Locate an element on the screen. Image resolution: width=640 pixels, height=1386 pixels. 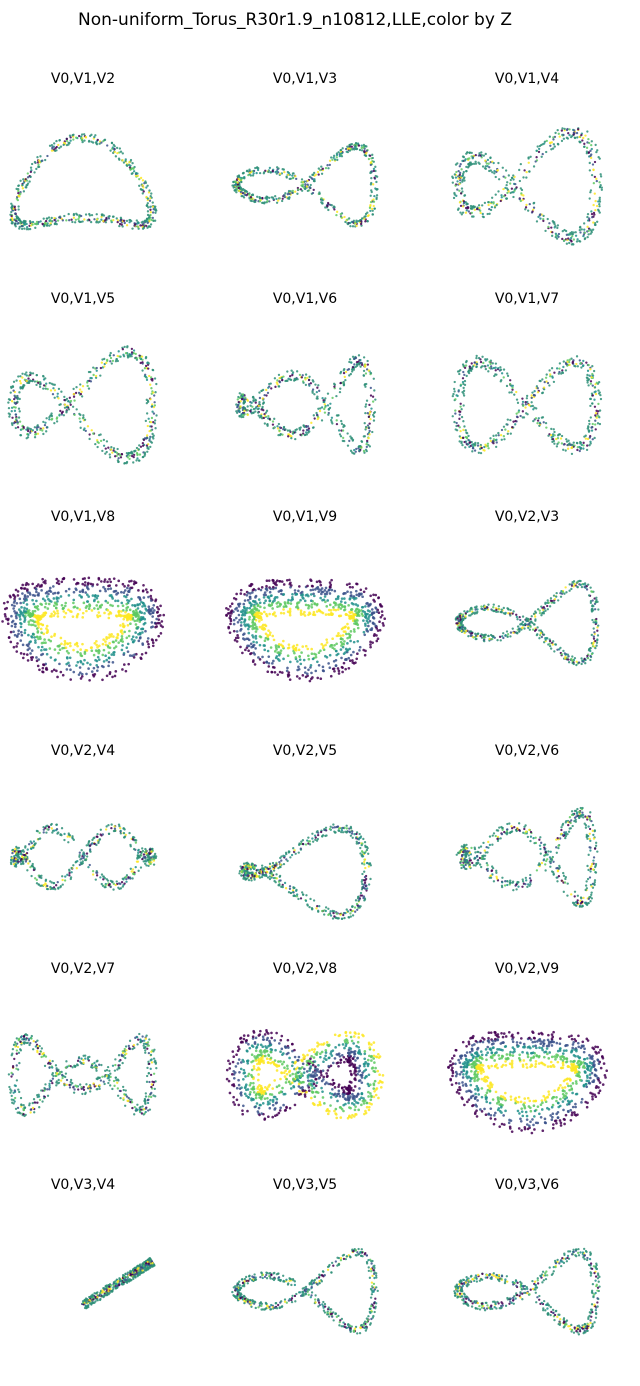
subplot-panel: V0,V1,V6 is located at coordinates (305, 395).